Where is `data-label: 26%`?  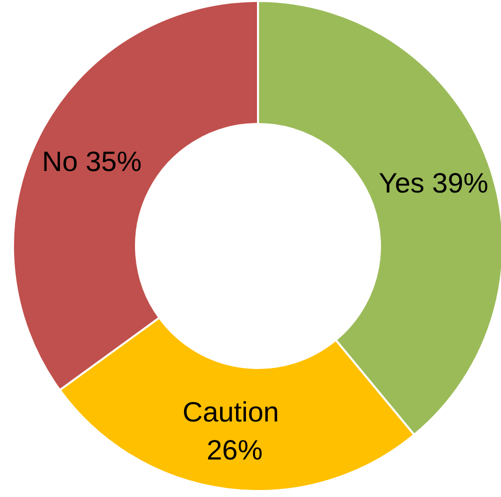
data-label: 26% is located at coordinates (234, 450).